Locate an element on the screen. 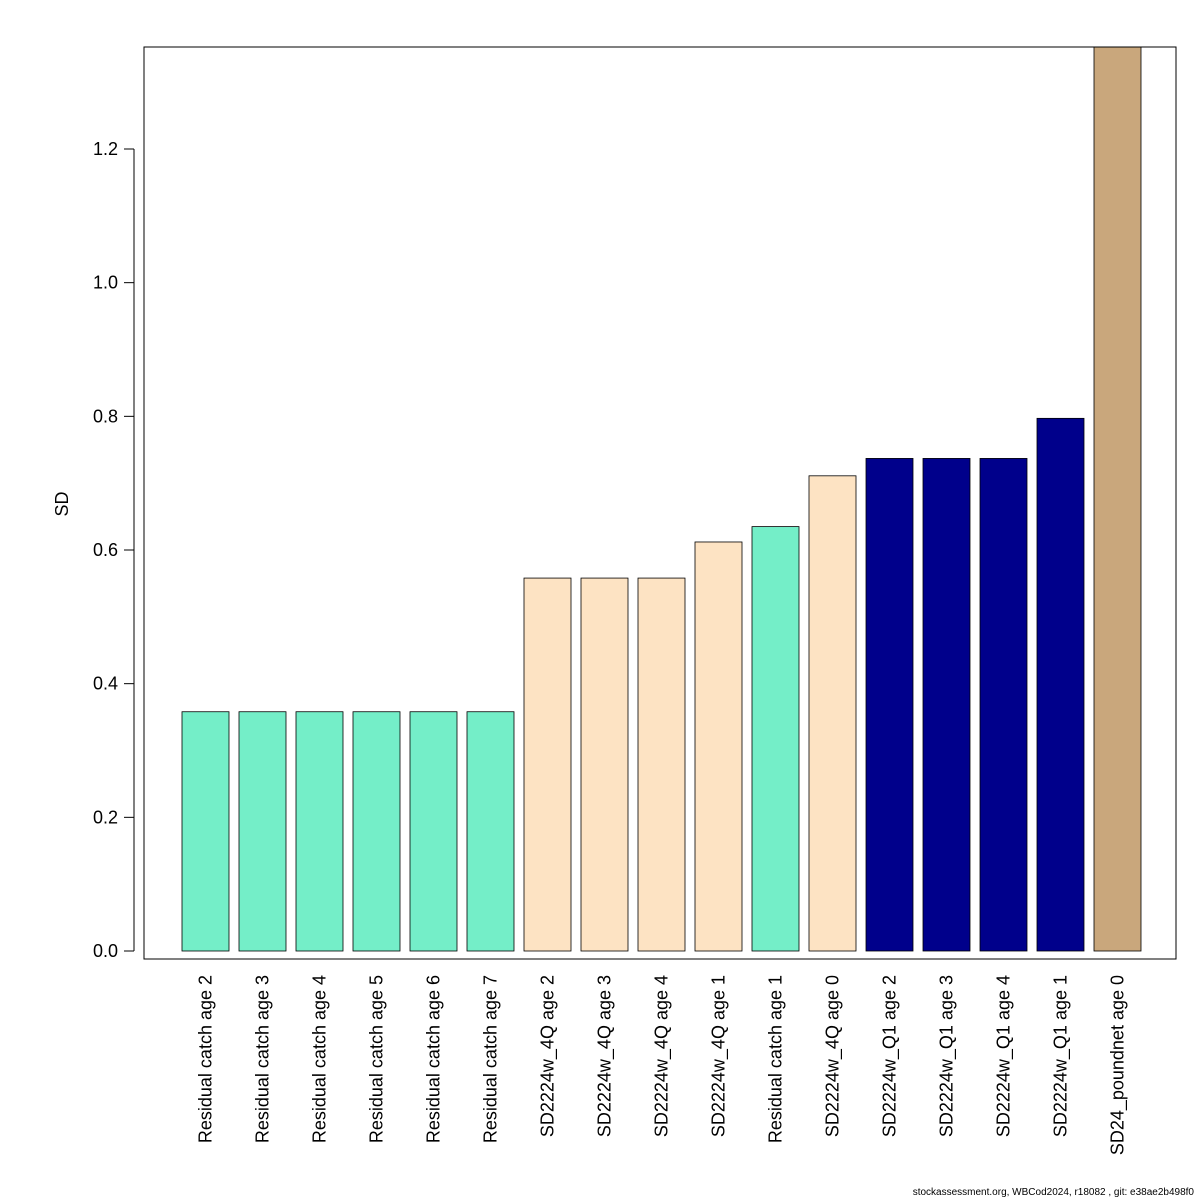  x-category-label: Residual catch age 4 is located at coordinates (320, 1059).